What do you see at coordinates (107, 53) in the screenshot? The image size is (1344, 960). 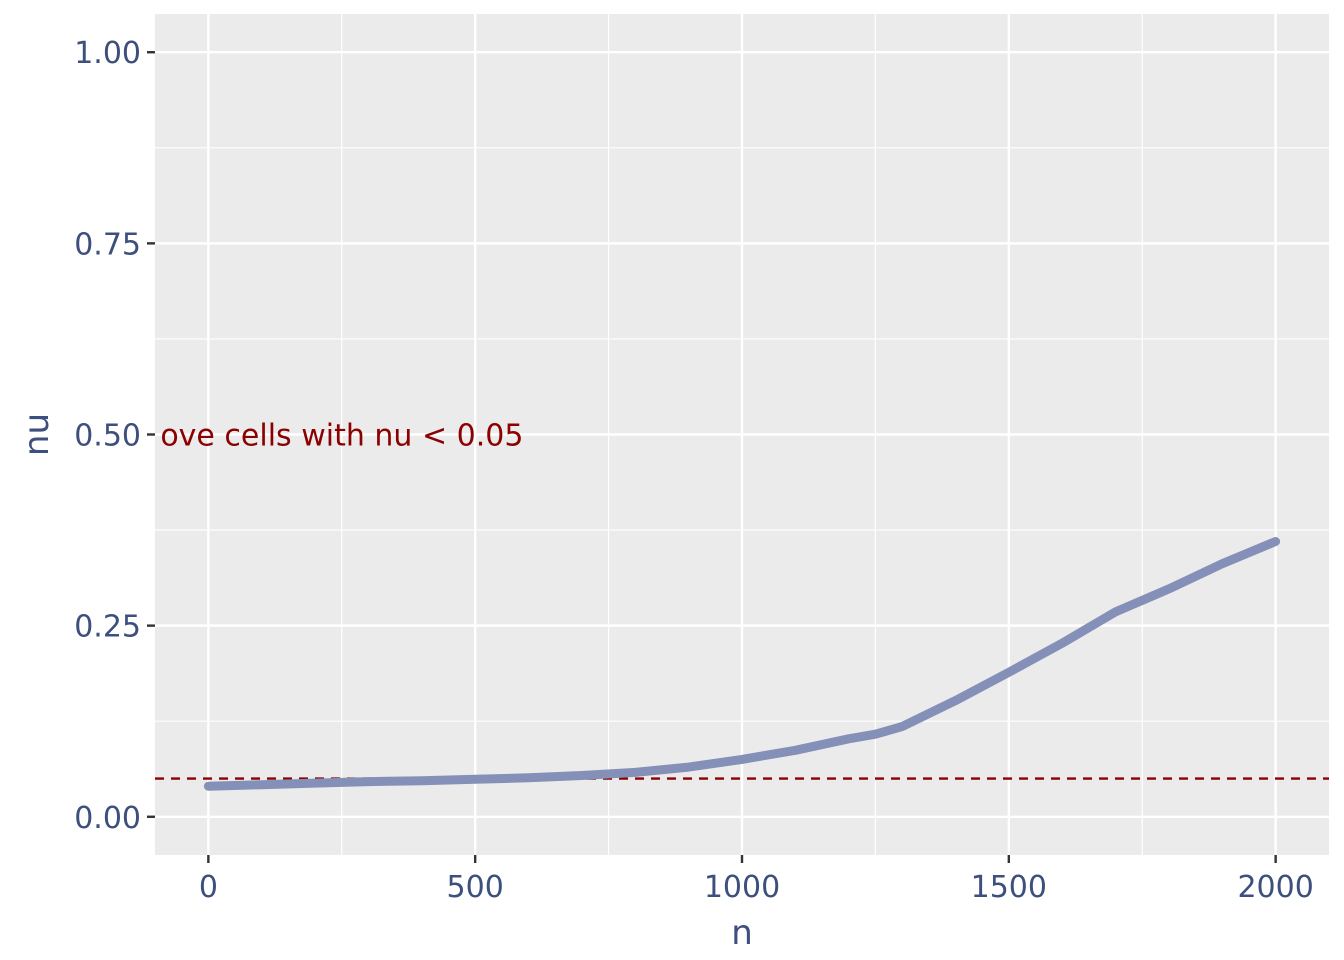 I see `y-tick-label: 1.00` at bounding box center [107, 53].